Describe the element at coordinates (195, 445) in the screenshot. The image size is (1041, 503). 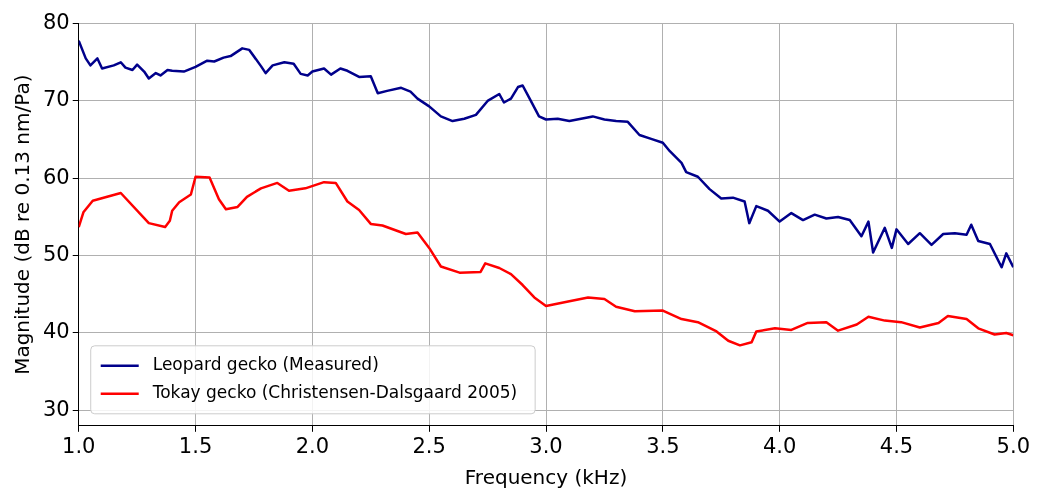
I see `x-tick-label: 1.5` at that location.